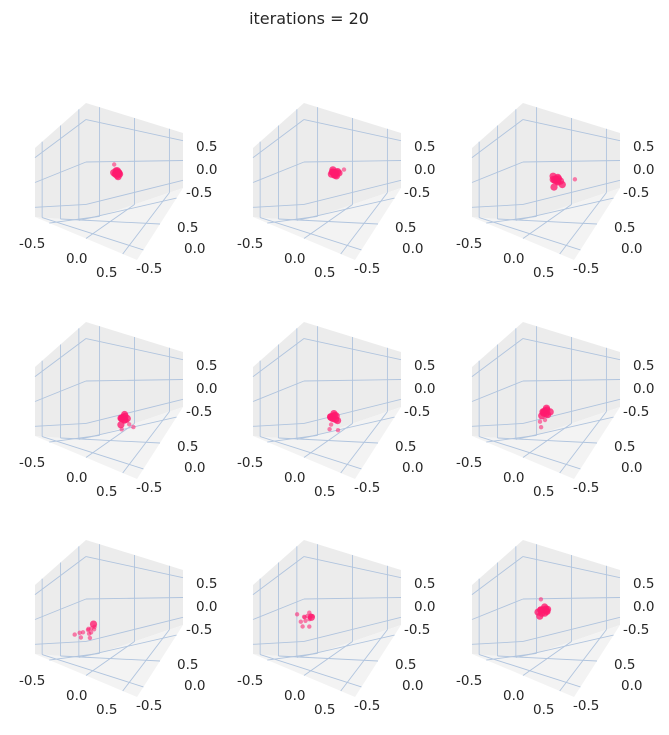 Image resolution: width=669 pixels, height=735 pixels. I want to click on subplot-2: -0.5 0.0 0.5 0.5 0.0 -0.5 0.5 0.0 -0.5, so click(336, 192).